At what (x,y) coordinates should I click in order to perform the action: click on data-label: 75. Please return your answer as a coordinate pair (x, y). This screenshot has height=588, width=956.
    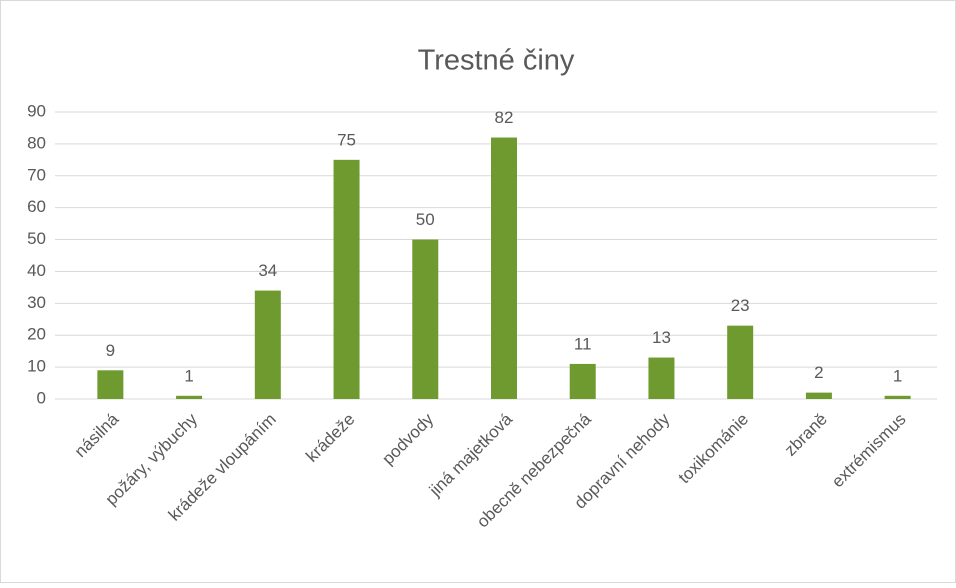
    Looking at the image, I should click on (346, 139).